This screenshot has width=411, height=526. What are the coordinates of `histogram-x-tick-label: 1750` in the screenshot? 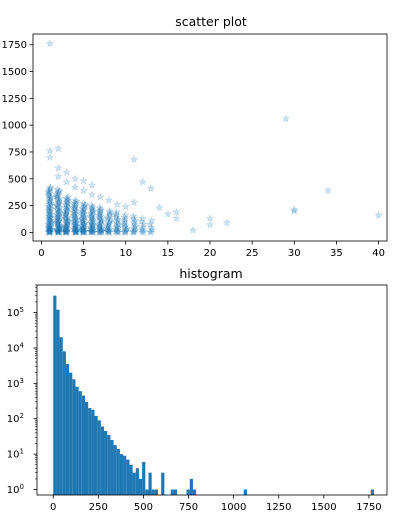 It's located at (368, 507).